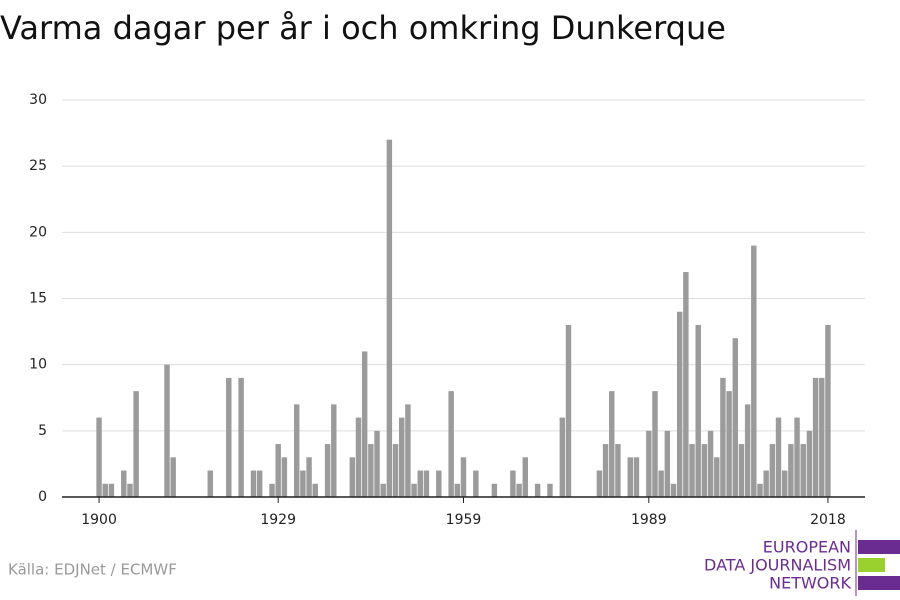 This screenshot has width=900, height=600. Describe the element at coordinates (38, 100) in the screenshot. I see `y-tick-label: 30` at that location.